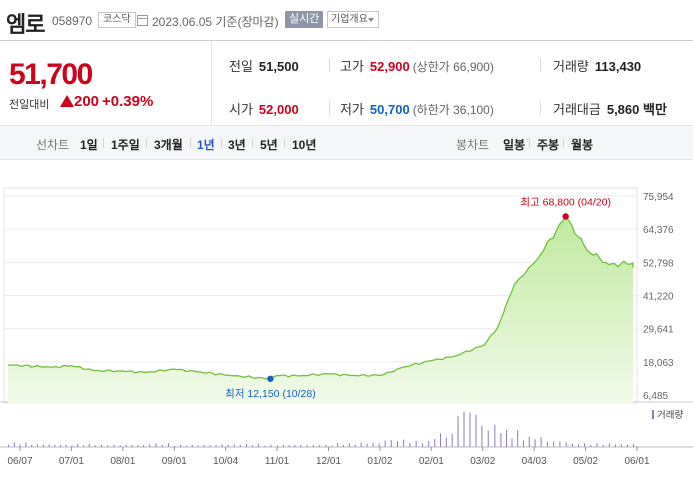  Describe the element at coordinates (618, 66) in the screenshot. I see `volume-value: 113,430` at that location.